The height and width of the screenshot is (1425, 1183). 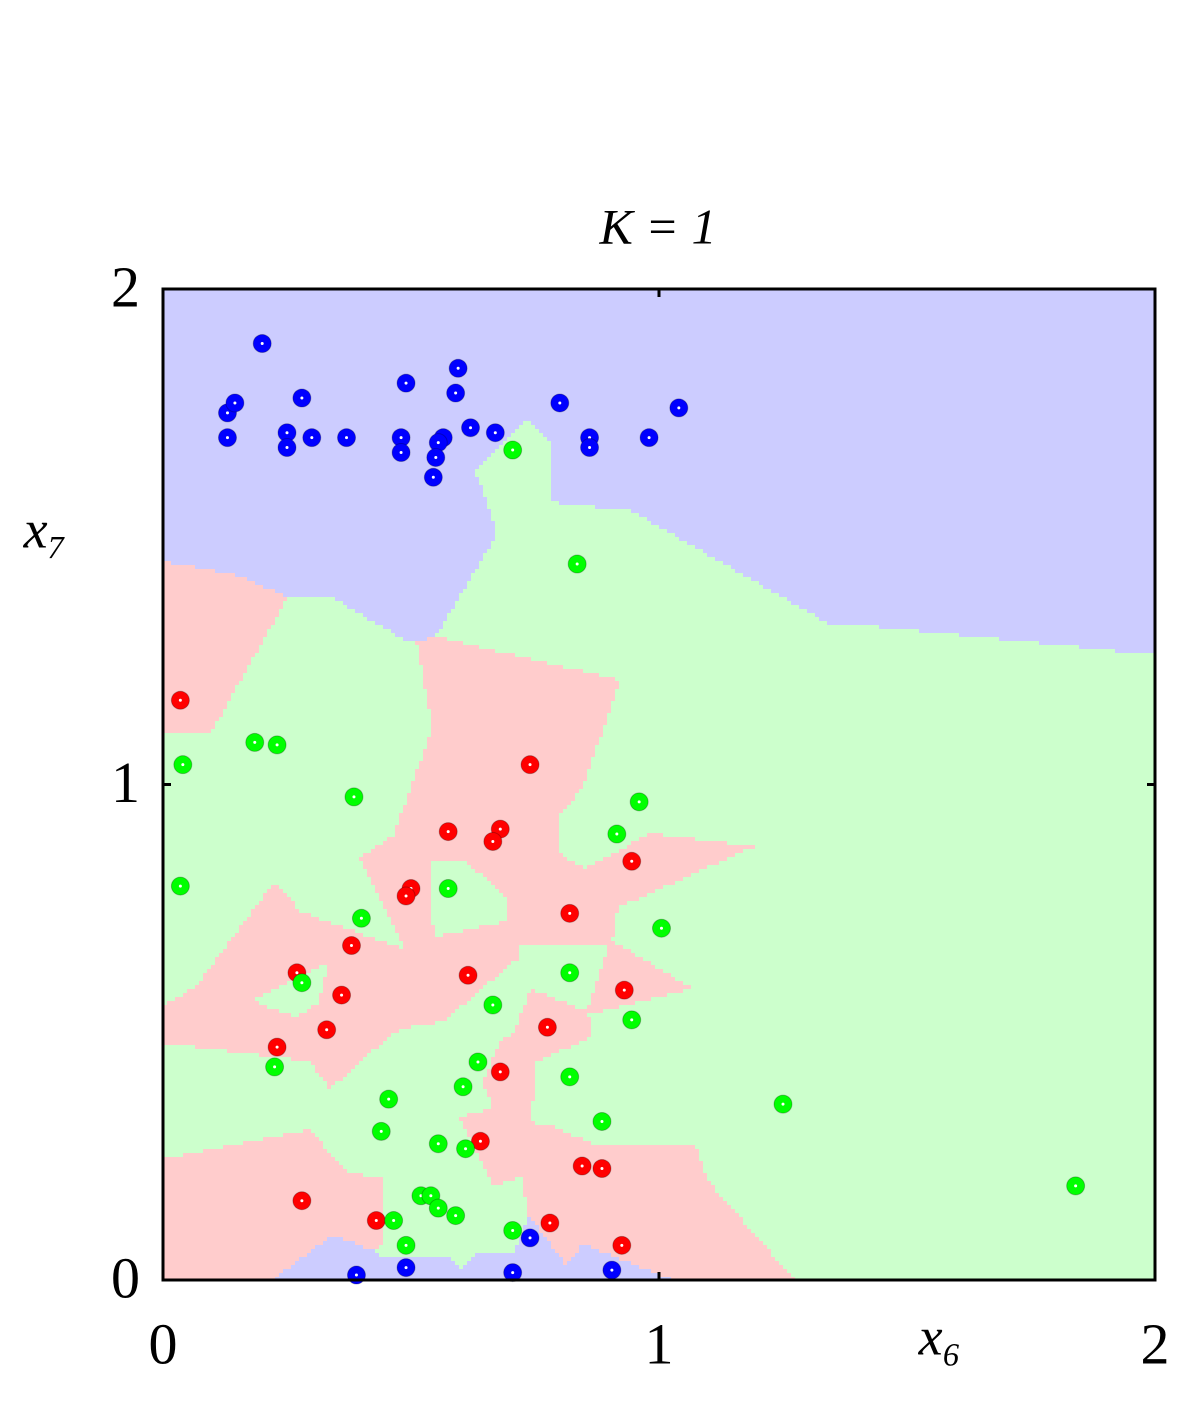 I want to click on x-tick-label: 0, so click(x=163, y=1343).